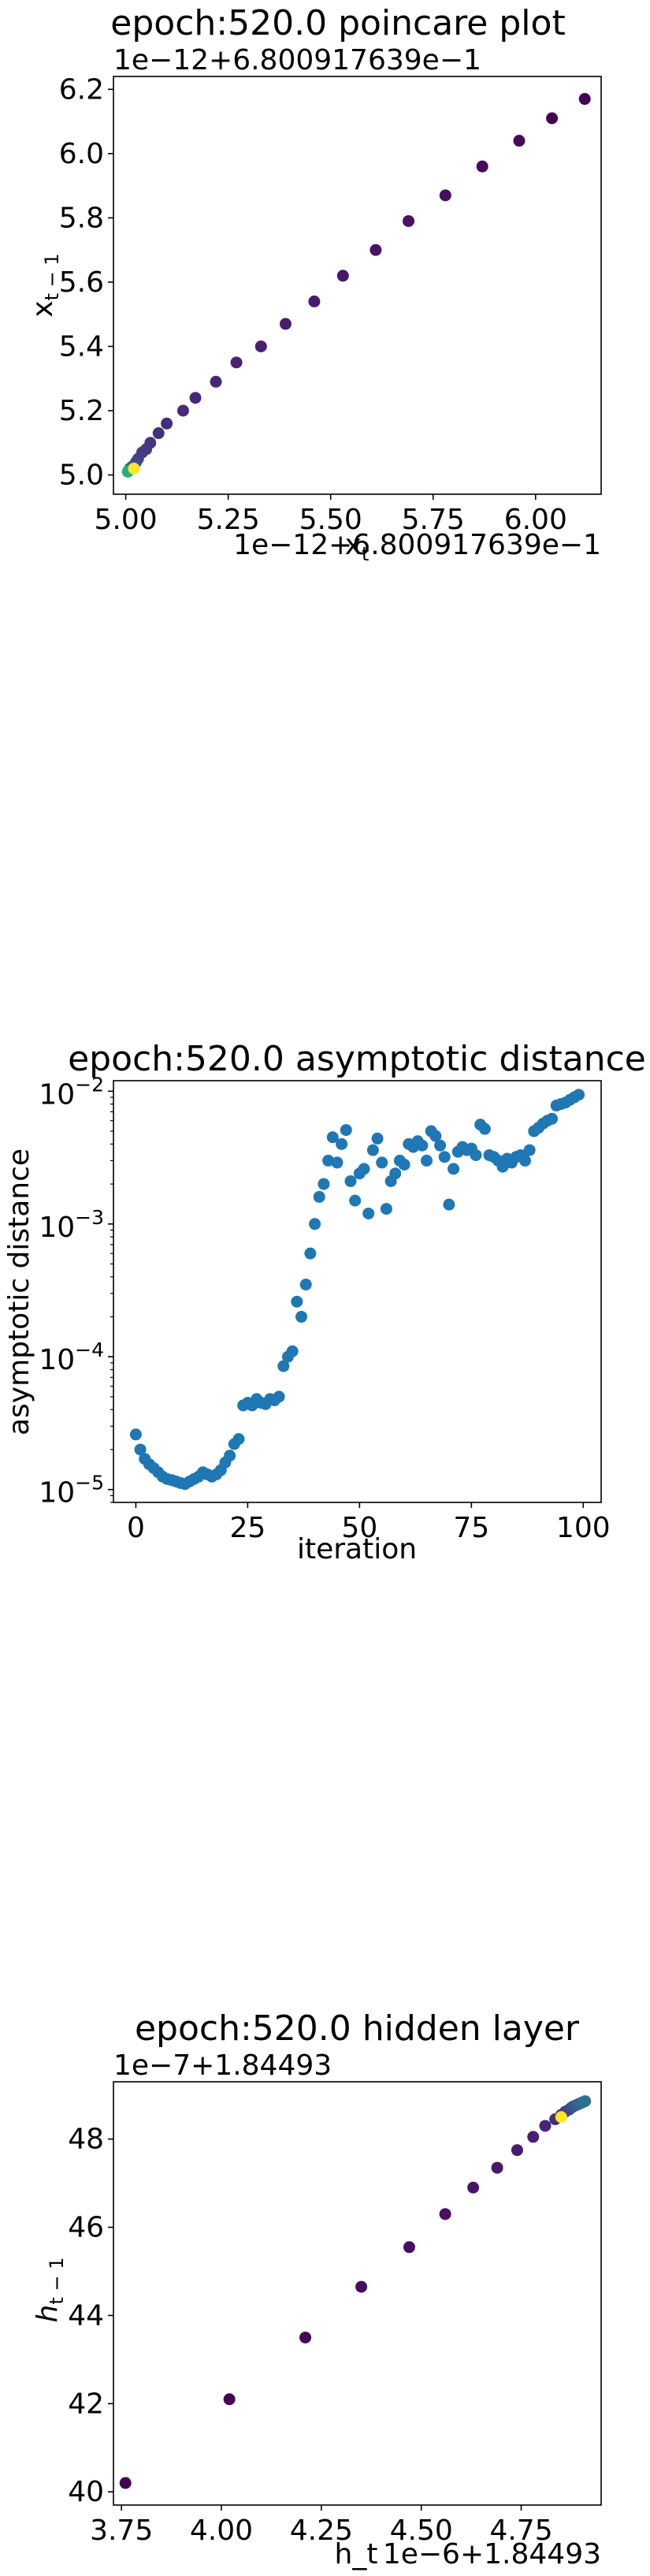 Image resolution: width=650 pixels, height=2576 pixels. I want to click on poincare-x-axis-label: xt, so click(357, 547).